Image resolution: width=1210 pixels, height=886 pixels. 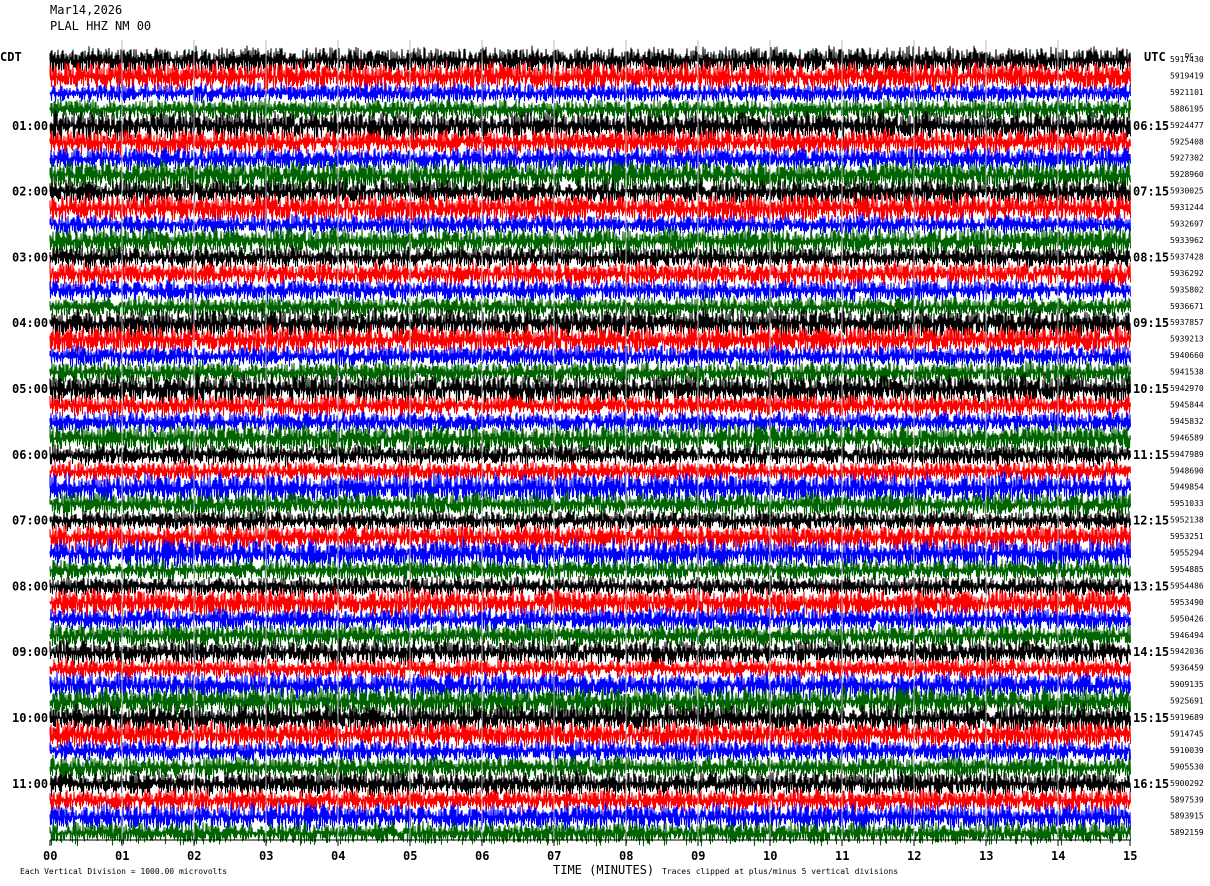 What do you see at coordinates (1187, 668) in the screenshot?
I see `dc-offset-label: 5936459` at bounding box center [1187, 668].